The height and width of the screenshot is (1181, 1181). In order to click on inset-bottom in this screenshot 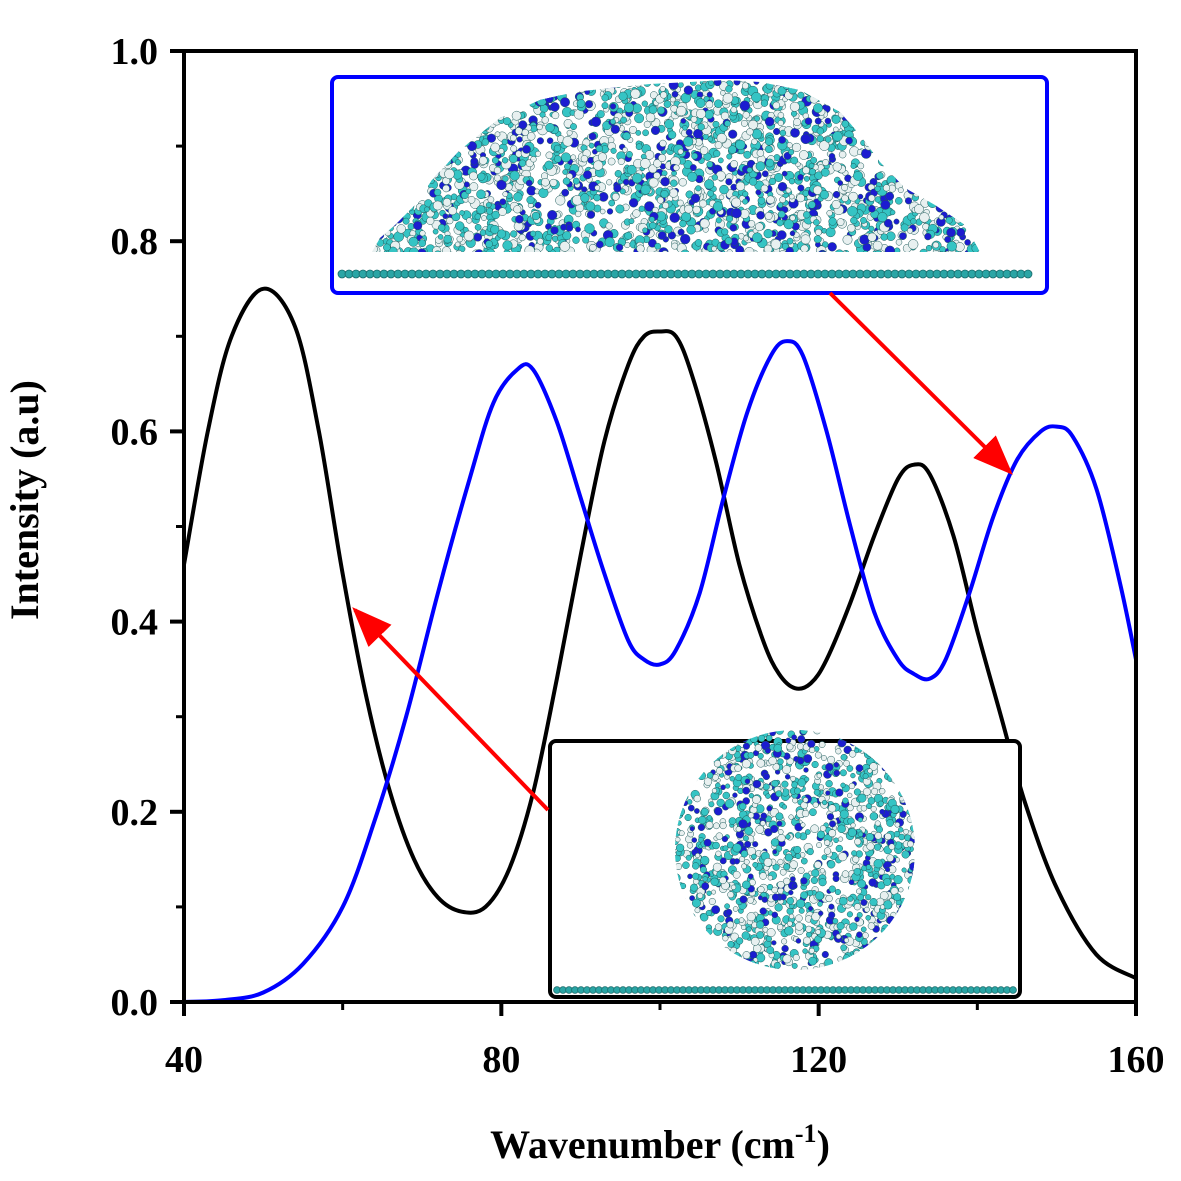, I will do `click(785, 864)`.